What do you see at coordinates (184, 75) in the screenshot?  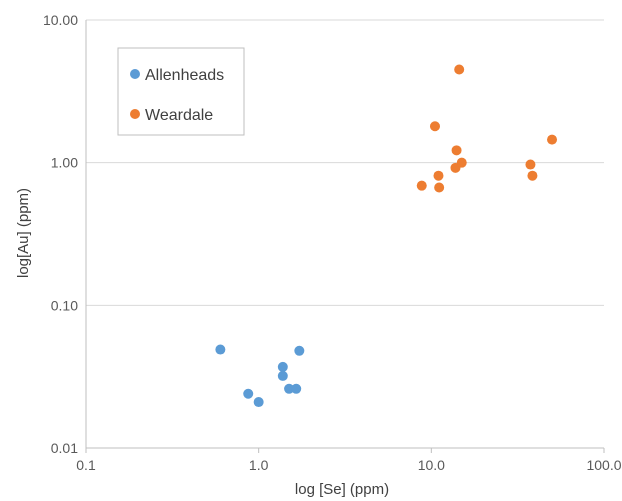 I see `legend-label-allenheads: Allenheads` at bounding box center [184, 75].